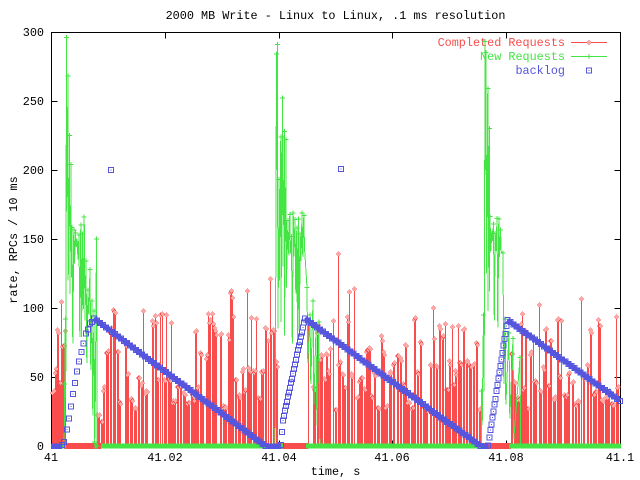 This screenshot has width=640, height=480. What do you see at coordinates (505, 458) in the screenshot?
I see `svg-text: 41.08` at bounding box center [505, 458].